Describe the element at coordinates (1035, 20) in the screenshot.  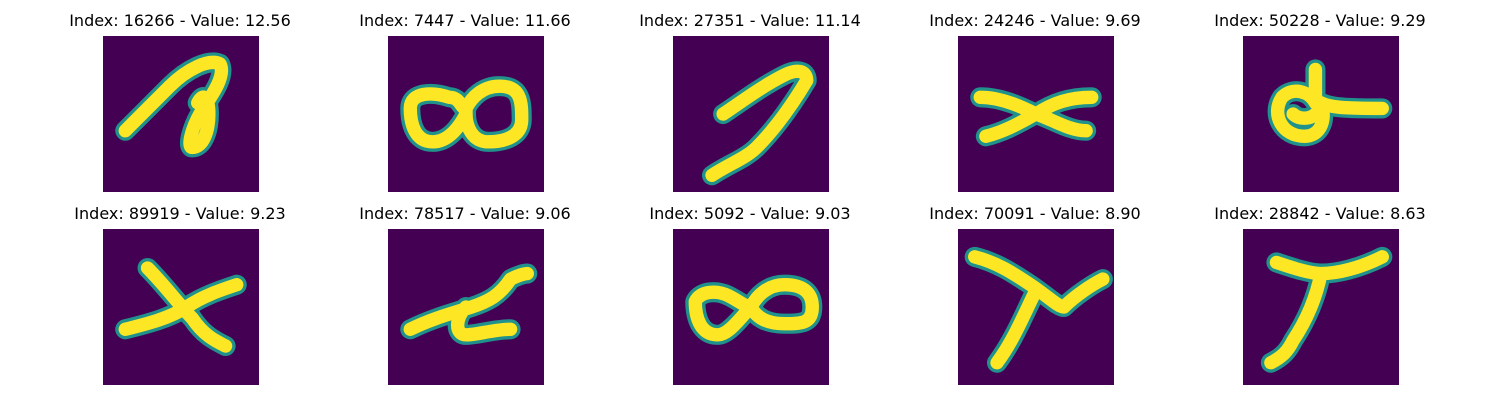
I see `panel-title: Index: 24246 - Value: 9.69` at that location.